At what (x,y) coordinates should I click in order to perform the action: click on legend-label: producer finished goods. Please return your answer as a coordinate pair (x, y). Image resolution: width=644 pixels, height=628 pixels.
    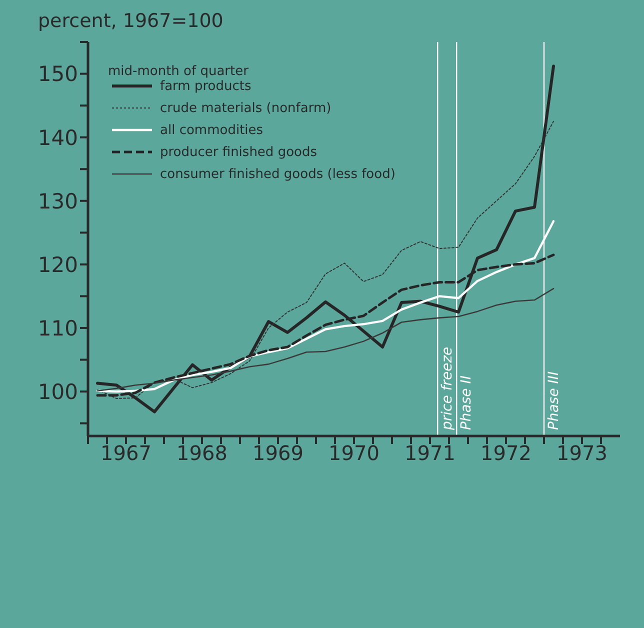
    Looking at the image, I should click on (238, 152).